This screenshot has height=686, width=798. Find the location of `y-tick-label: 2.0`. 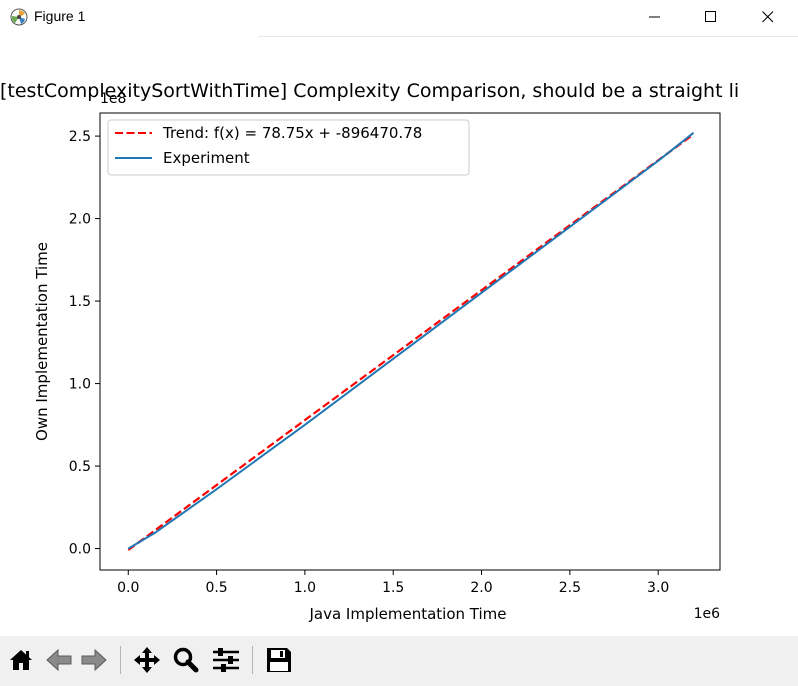

y-tick-label: 2.0 is located at coordinates (80, 220).